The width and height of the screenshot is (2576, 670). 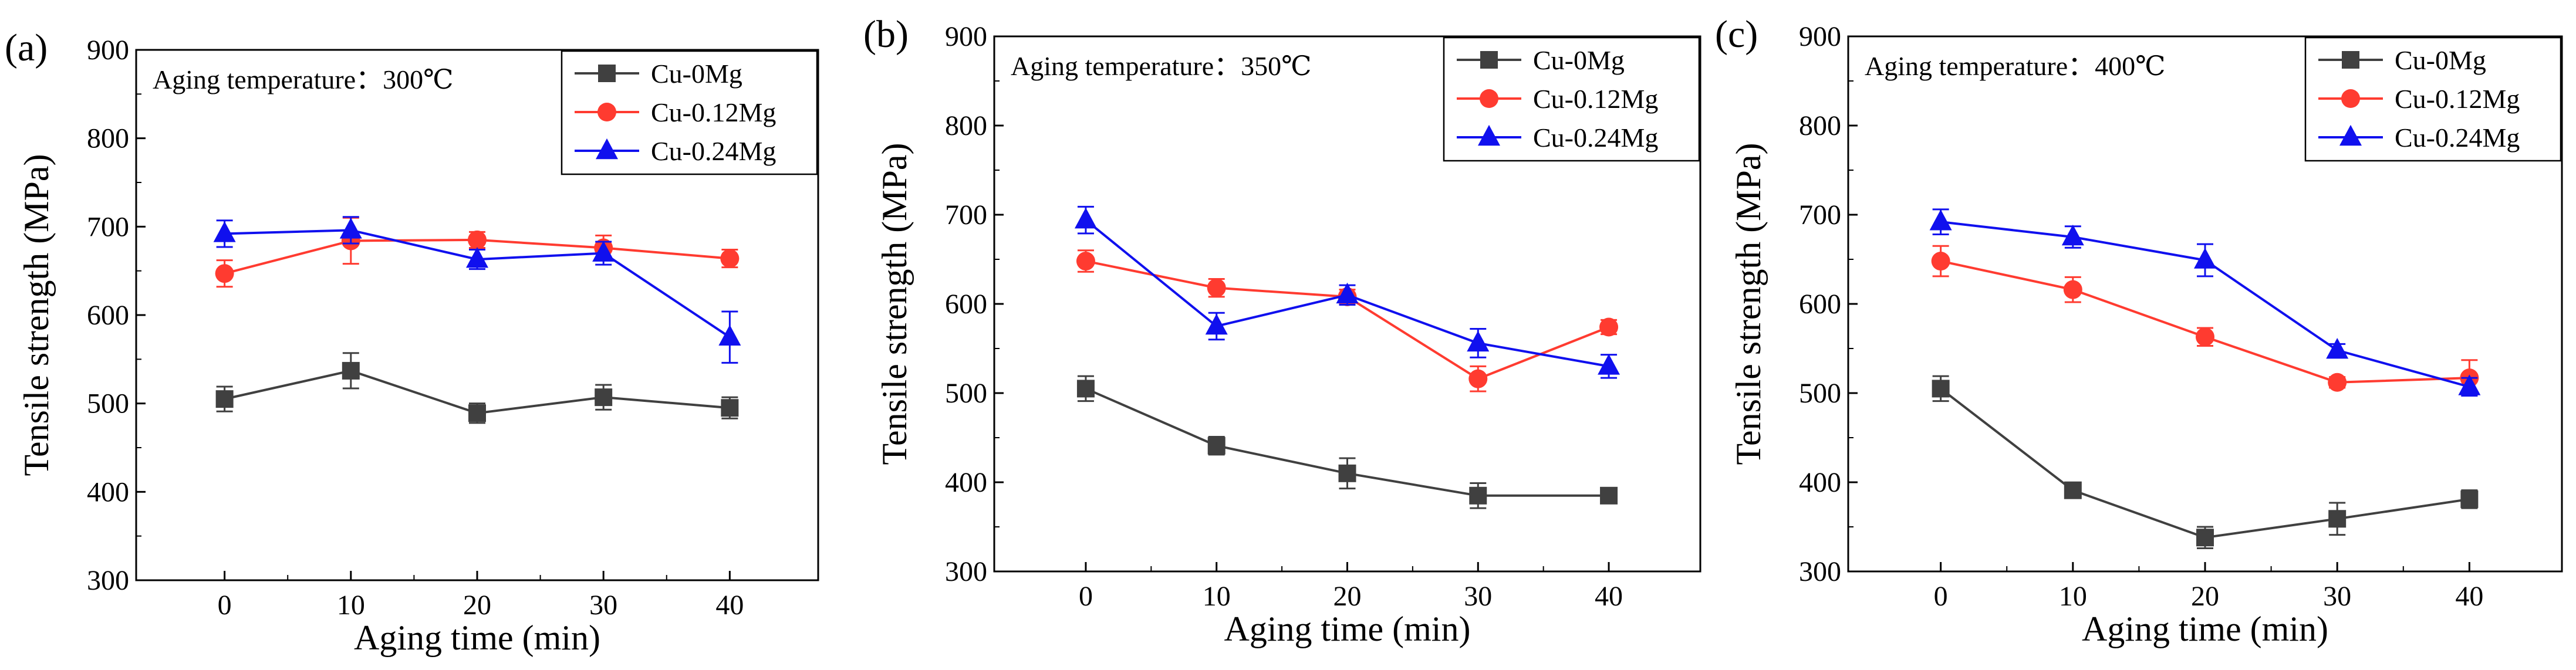 I want to click on panel-label: (a), so click(x=26, y=47).